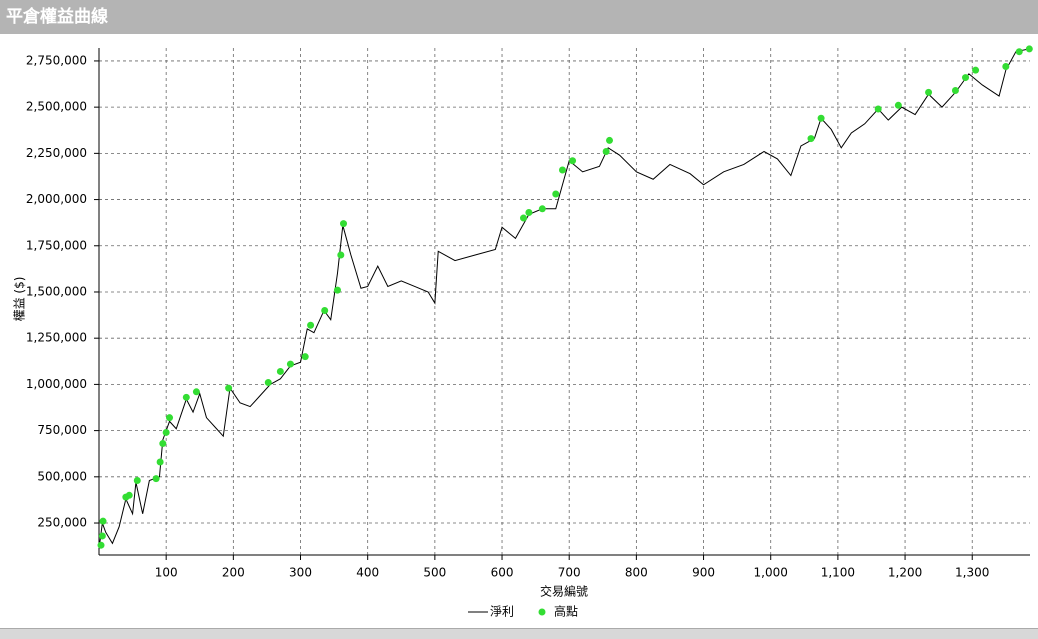 Image resolution: width=1038 pixels, height=639 pixels. What do you see at coordinates (703, 573) in the screenshot?
I see `x-tick-label: 900` at bounding box center [703, 573].